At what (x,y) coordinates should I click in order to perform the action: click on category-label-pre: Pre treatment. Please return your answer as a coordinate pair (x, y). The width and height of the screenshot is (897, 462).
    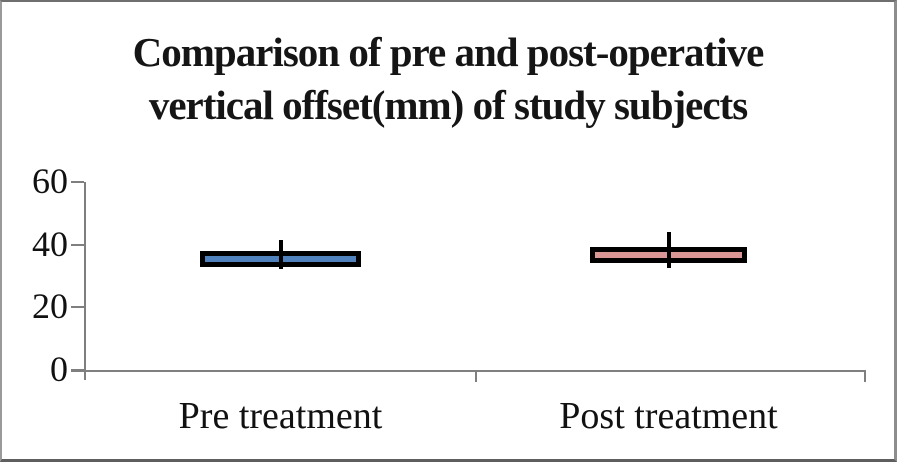
    Looking at the image, I should click on (280, 416).